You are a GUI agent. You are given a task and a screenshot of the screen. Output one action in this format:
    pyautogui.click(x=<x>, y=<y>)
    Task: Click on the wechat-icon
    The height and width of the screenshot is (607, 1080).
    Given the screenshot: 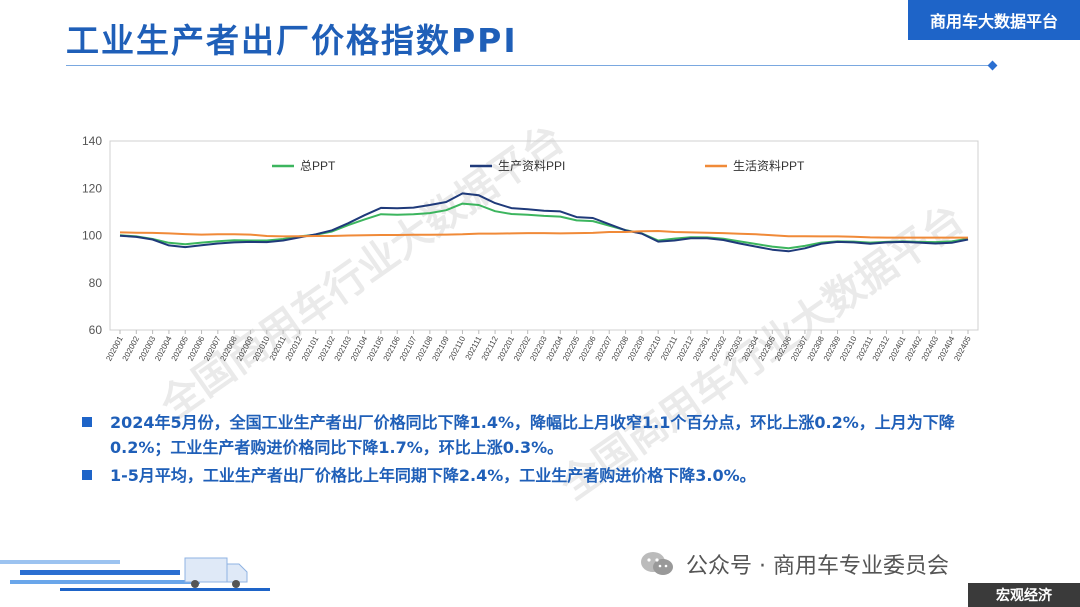 What is the action you would take?
    pyautogui.click(x=657, y=563)
    